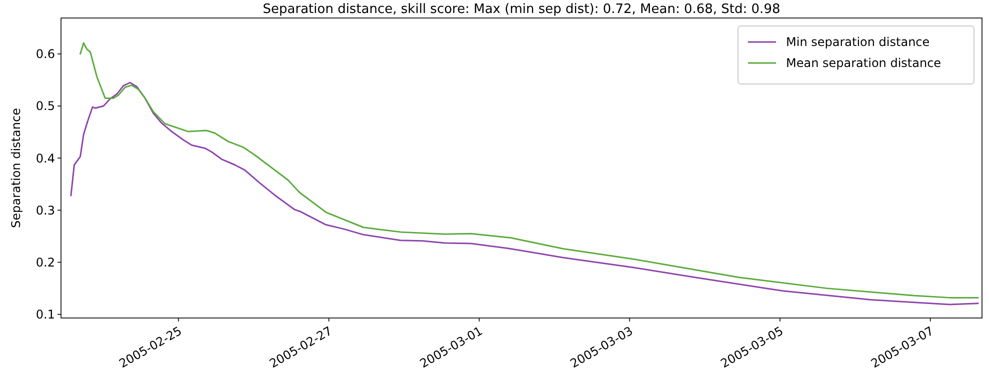  Describe the element at coordinates (45, 54) in the screenshot. I see `y-tick-label: 0.6` at that location.